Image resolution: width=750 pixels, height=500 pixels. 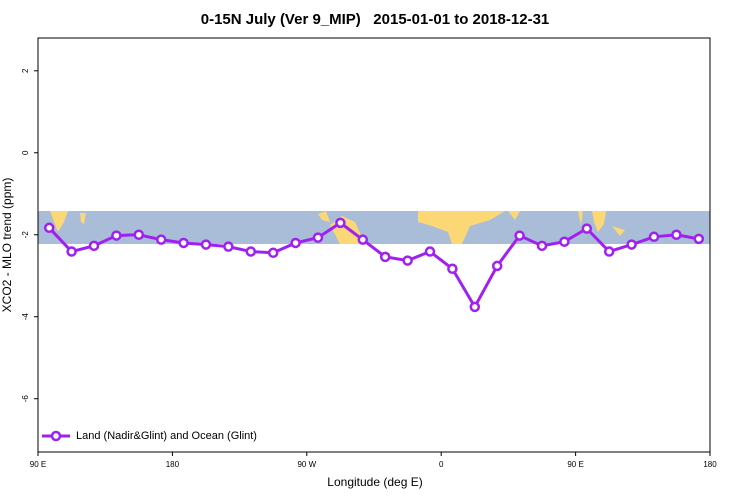 I want to click on y-tick-label: -6, so click(x=25, y=399).